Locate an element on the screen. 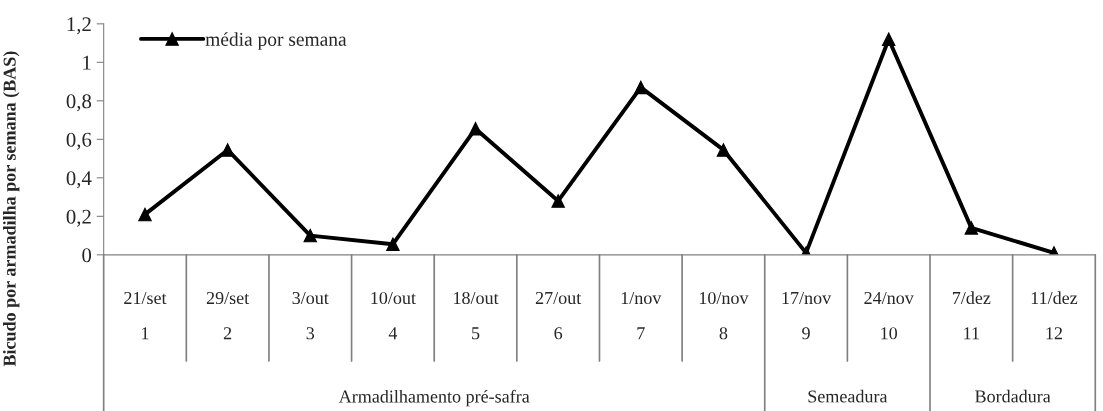  text: Bordadura is located at coordinates (1013, 396).